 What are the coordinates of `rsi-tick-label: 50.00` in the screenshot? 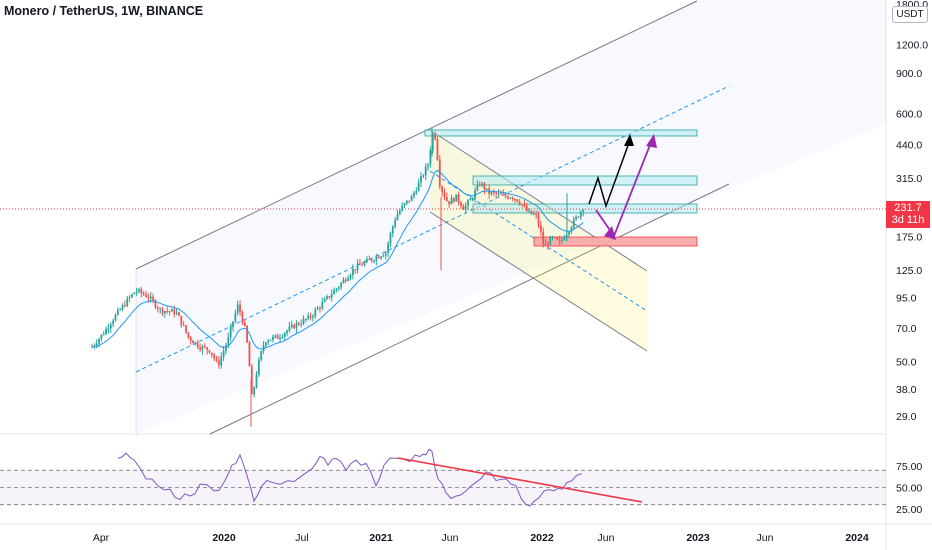 It's located at (909, 489).